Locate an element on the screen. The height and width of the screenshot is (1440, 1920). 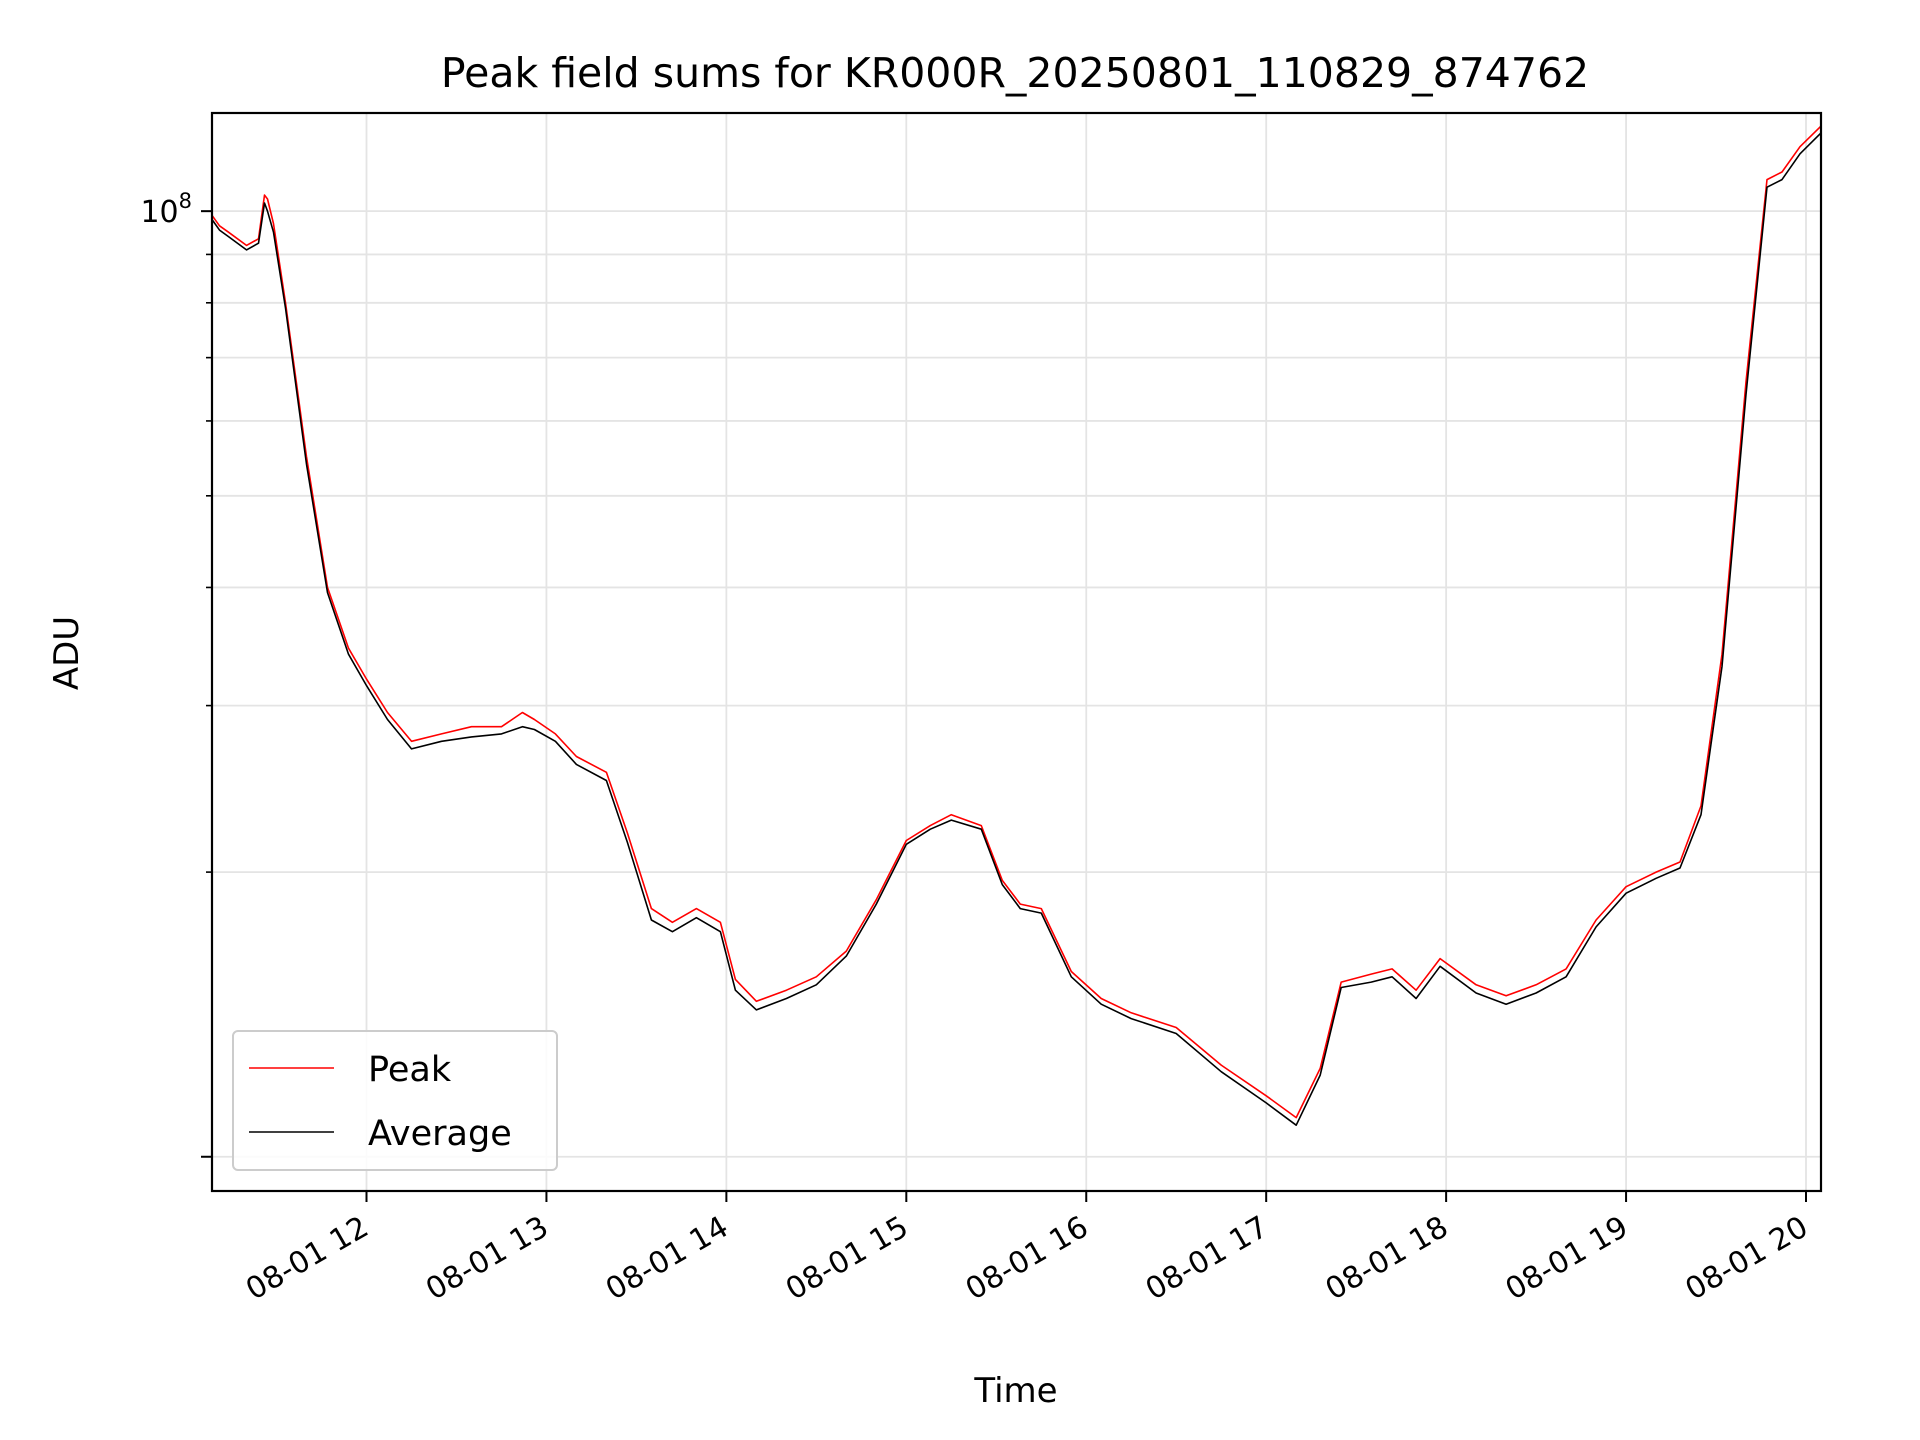
legend-box is located at coordinates (395, 1100).